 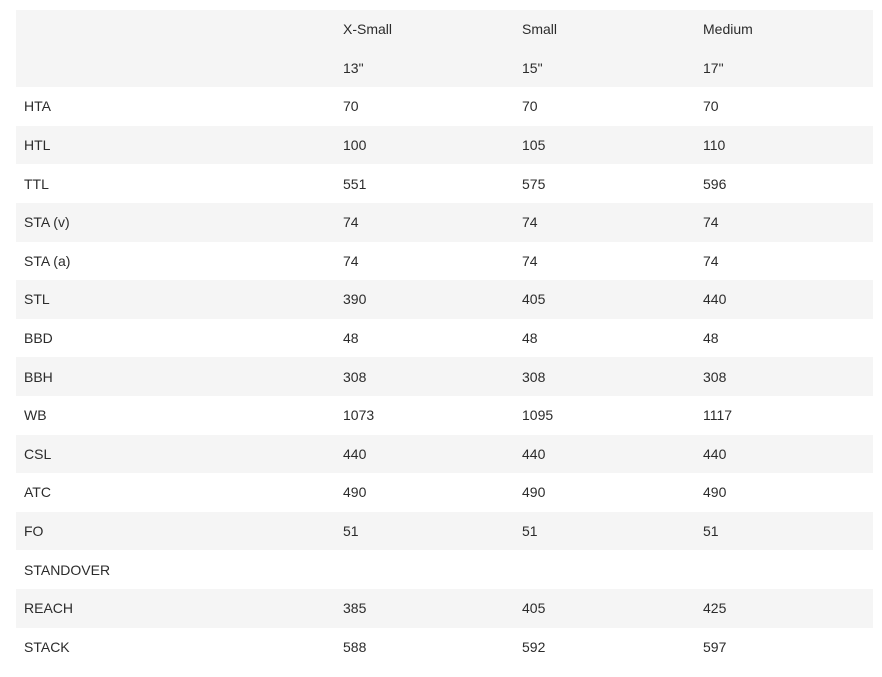 I want to click on header-cell-label, so click(x=175, y=29).